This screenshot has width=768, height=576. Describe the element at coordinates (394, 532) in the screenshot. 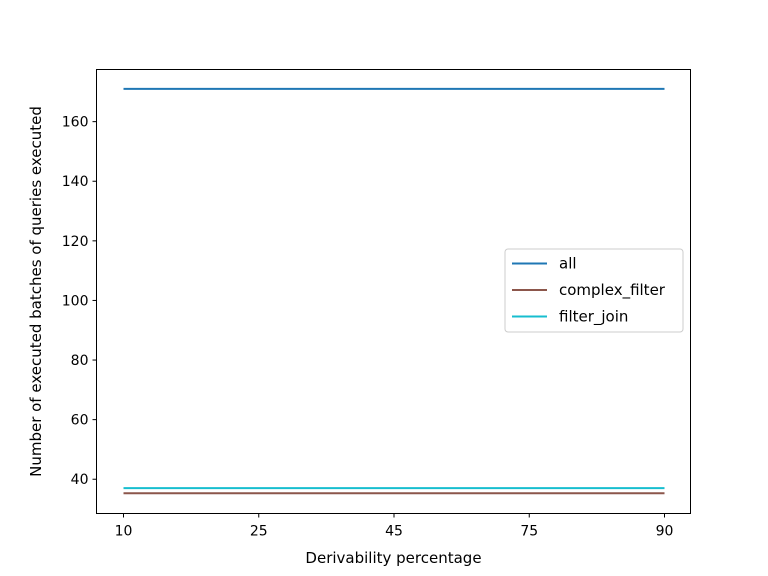

I see `x-tick-label: 45` at that location.